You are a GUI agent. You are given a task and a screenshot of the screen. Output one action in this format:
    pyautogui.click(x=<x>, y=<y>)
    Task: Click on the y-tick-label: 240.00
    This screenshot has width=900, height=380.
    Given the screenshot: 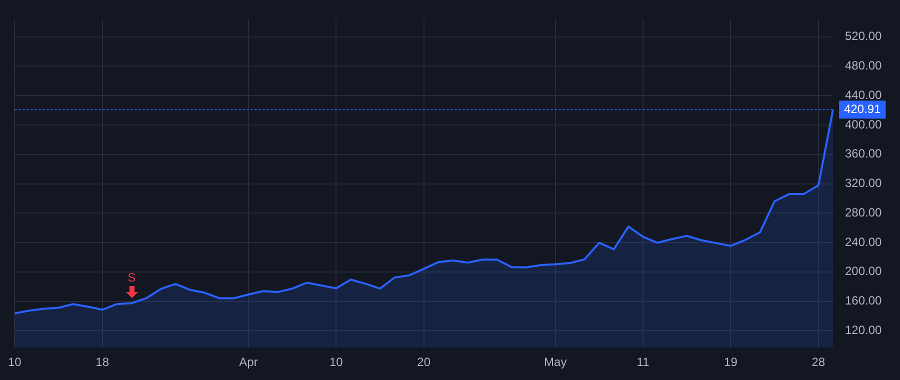 What is the action you would take?
    pyautogui.click(x=863, y=241)
    